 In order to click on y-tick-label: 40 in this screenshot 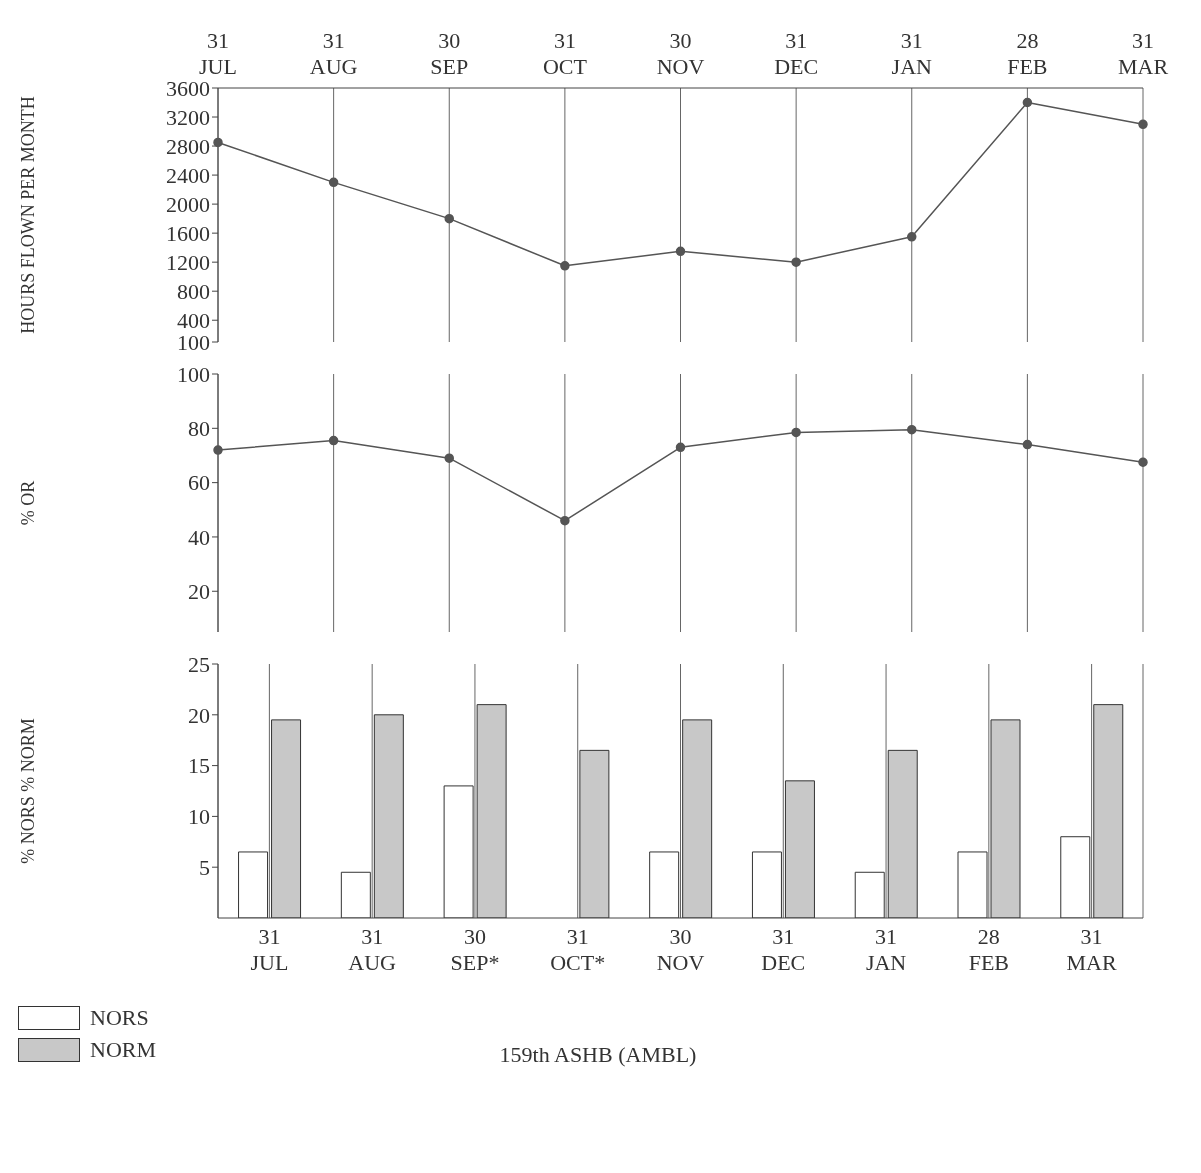, I will do `click(199, 537)`.